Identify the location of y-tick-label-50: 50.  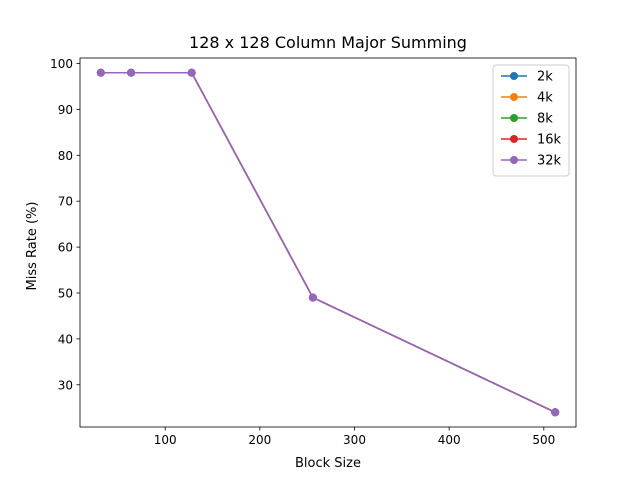
(65, 293).